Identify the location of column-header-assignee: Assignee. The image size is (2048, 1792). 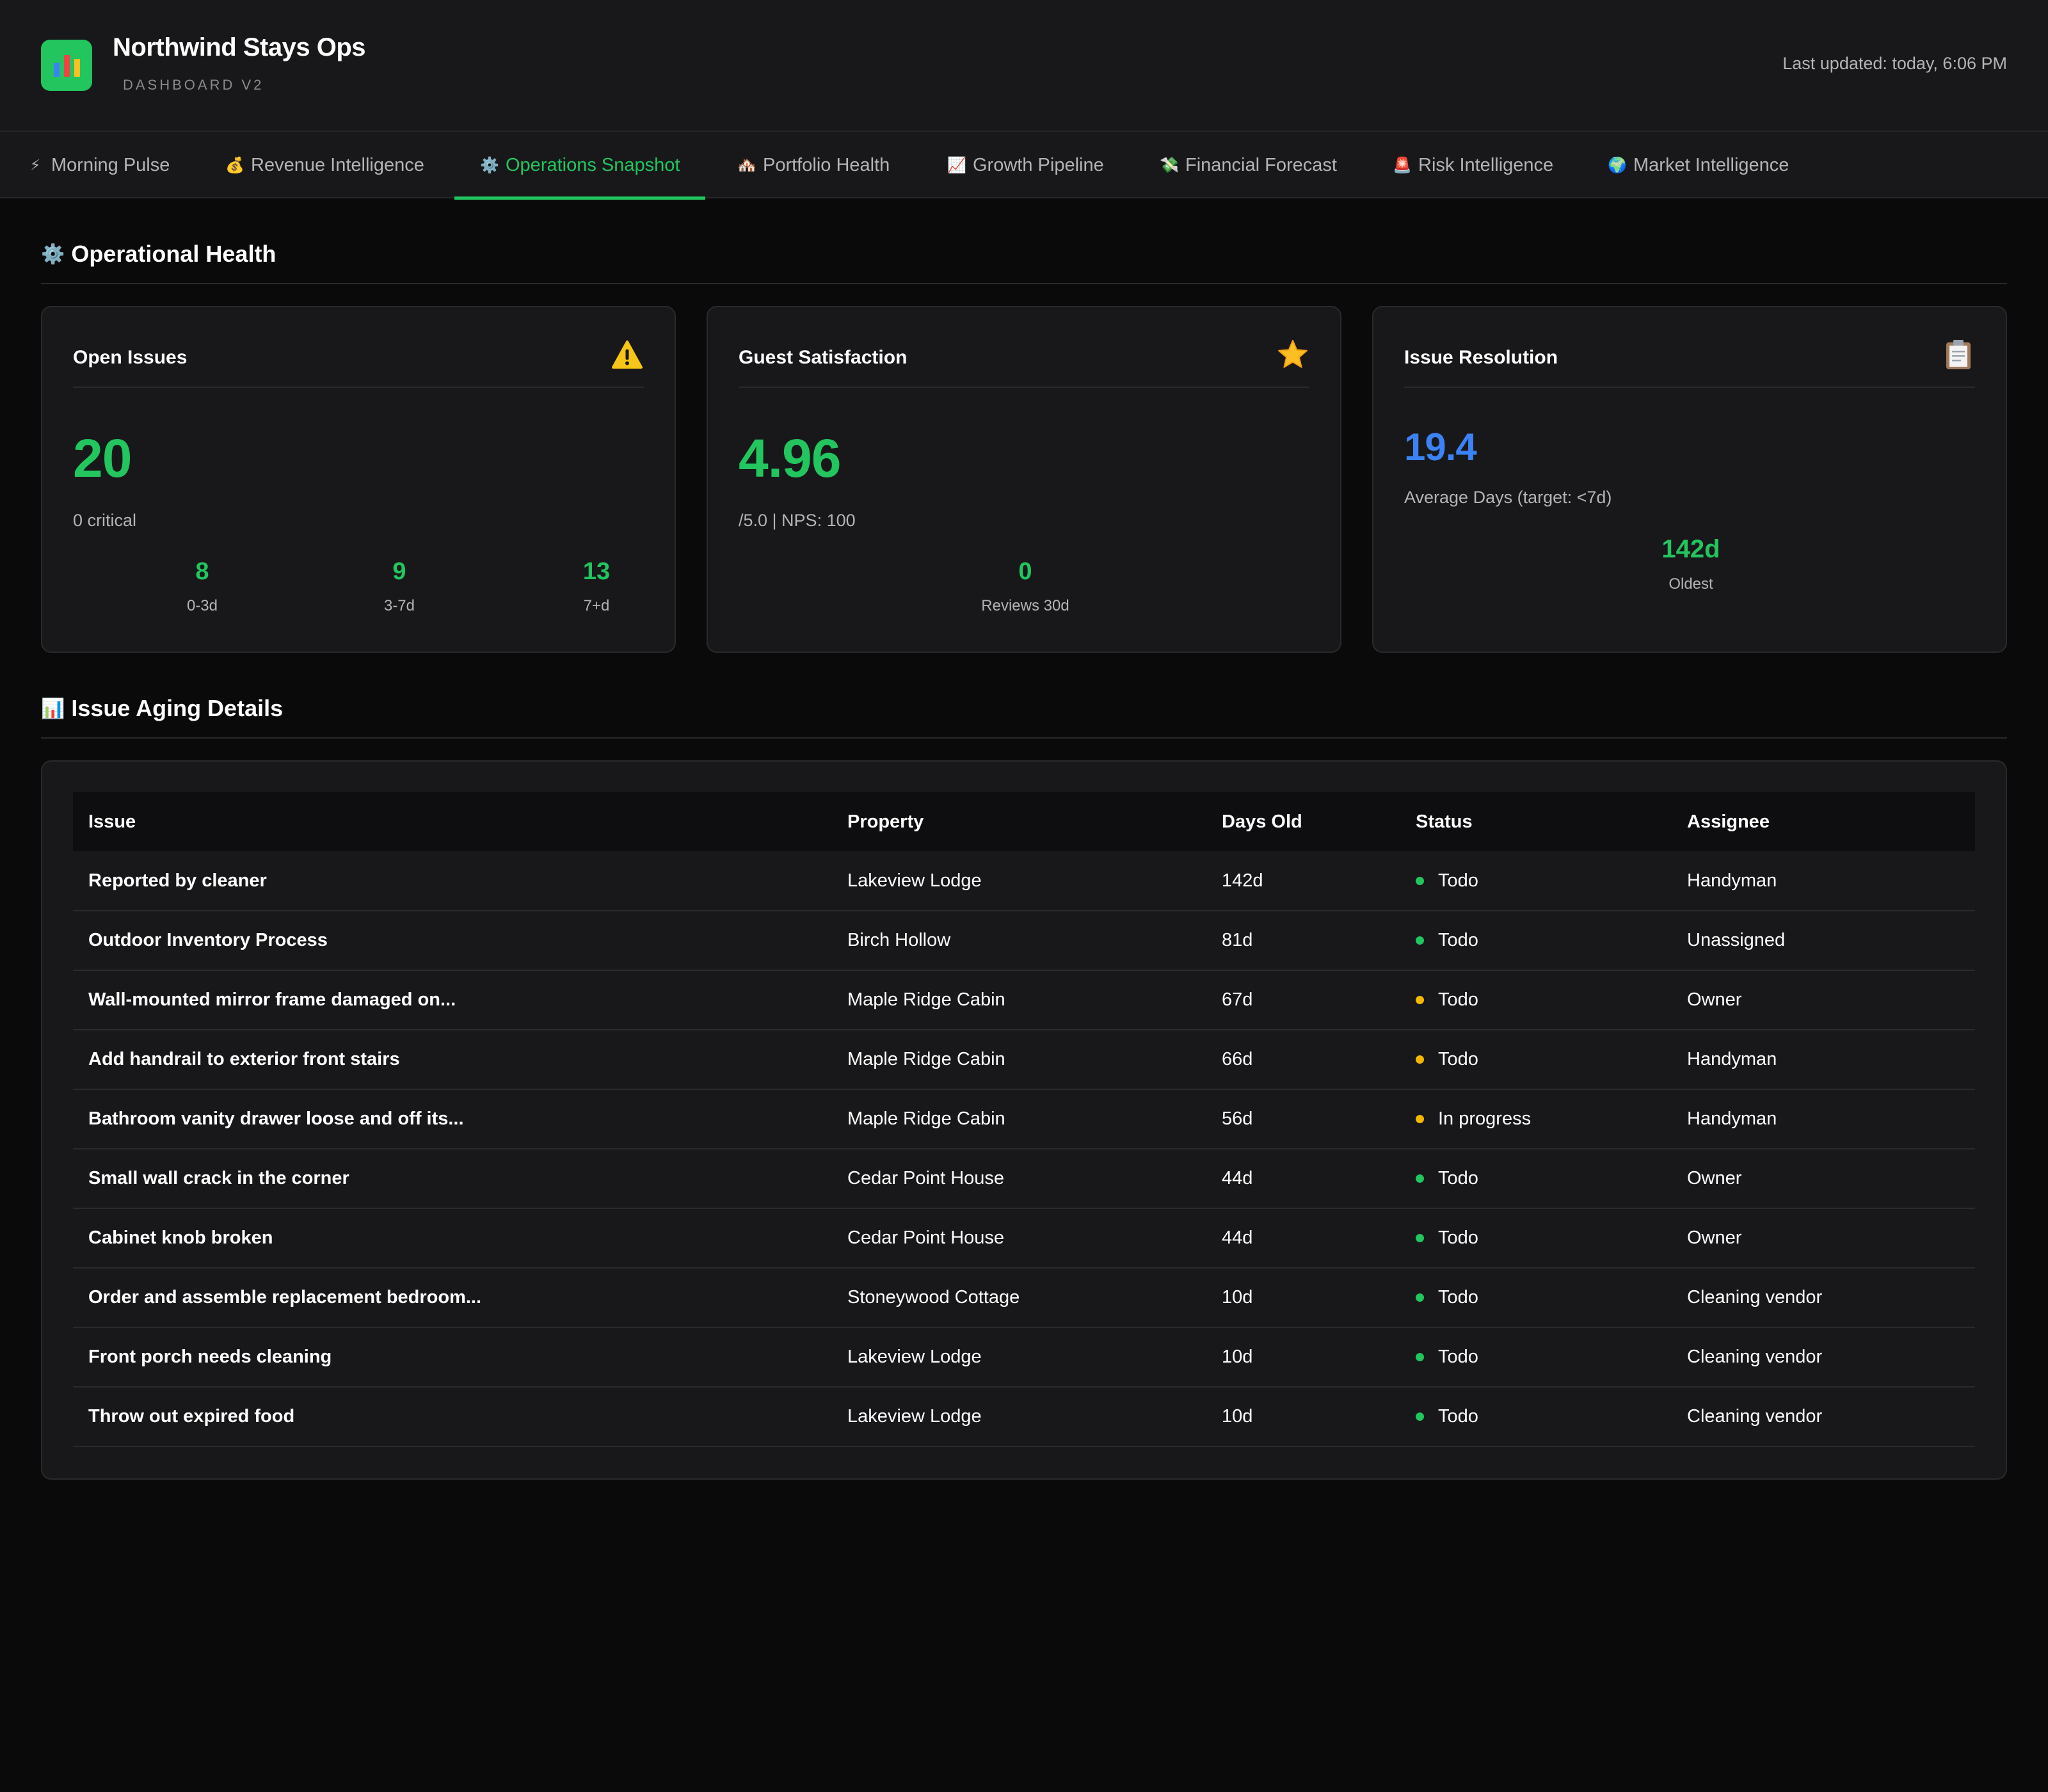
(1728, 821).